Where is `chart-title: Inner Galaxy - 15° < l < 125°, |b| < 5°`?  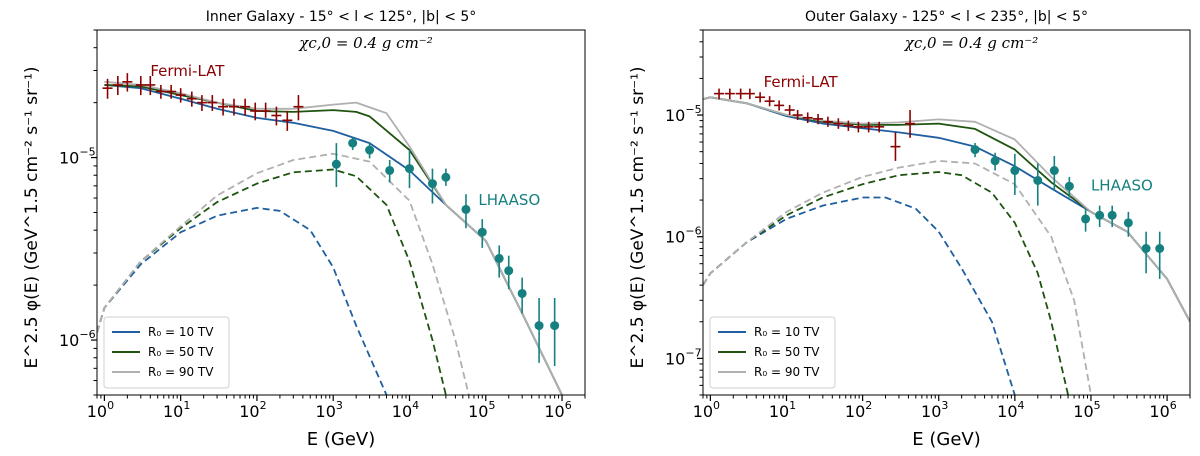 chart-title: Inner Galaxy - 15° < l < 125°, |b| < 5° is located at coordinates (341, 17).